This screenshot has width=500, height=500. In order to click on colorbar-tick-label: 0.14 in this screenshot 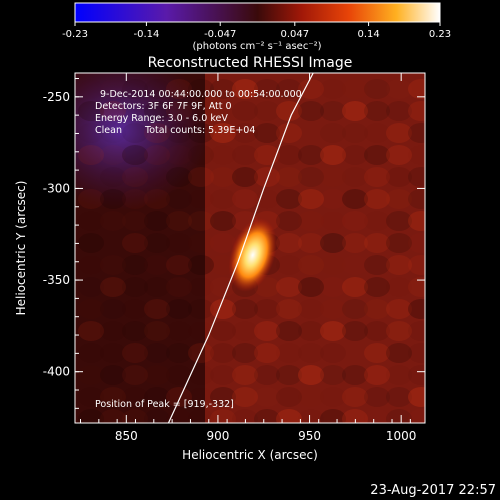, I will do `click(368, 34)`.